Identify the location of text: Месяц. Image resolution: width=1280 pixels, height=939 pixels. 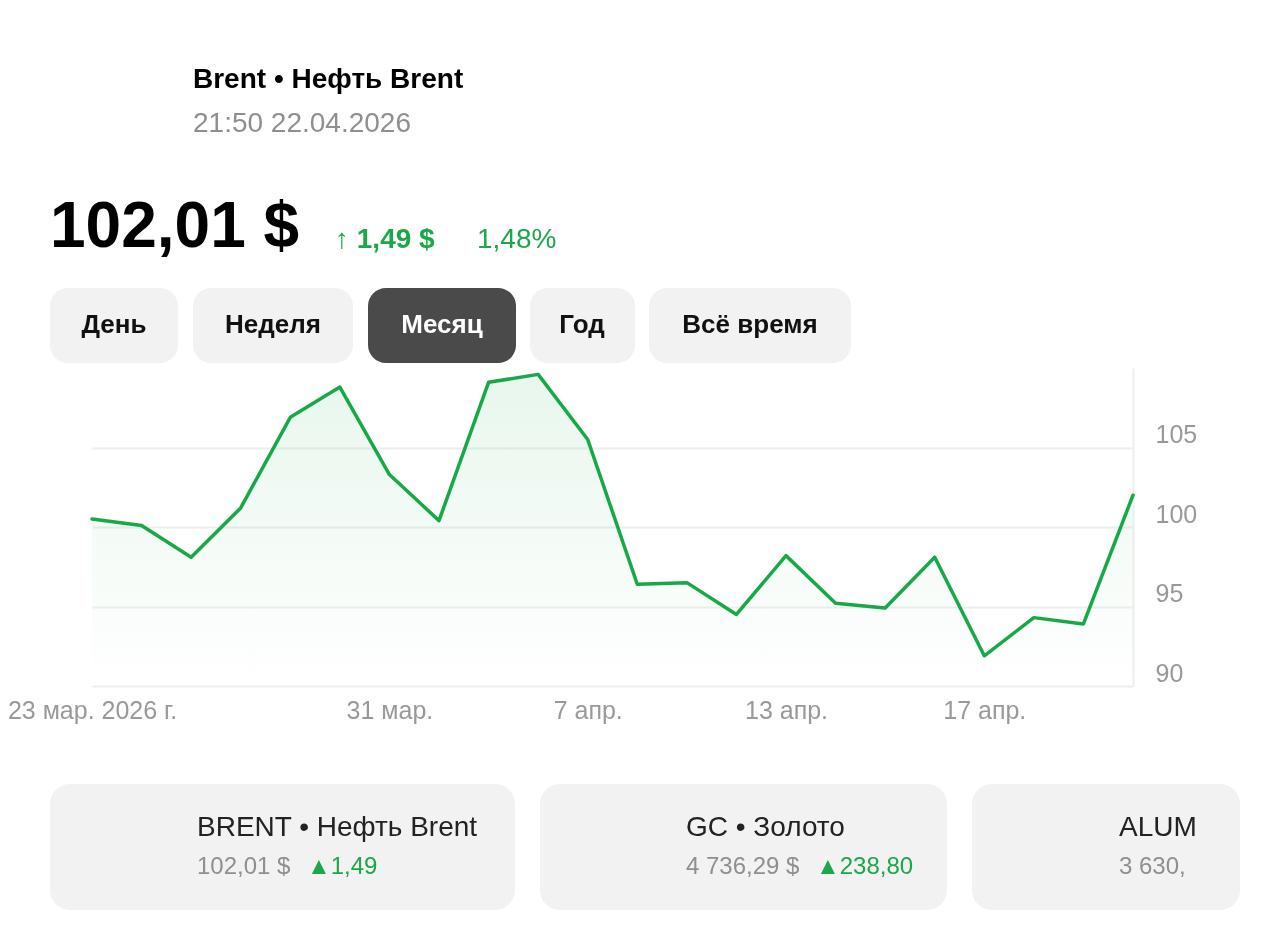
(442, 324).